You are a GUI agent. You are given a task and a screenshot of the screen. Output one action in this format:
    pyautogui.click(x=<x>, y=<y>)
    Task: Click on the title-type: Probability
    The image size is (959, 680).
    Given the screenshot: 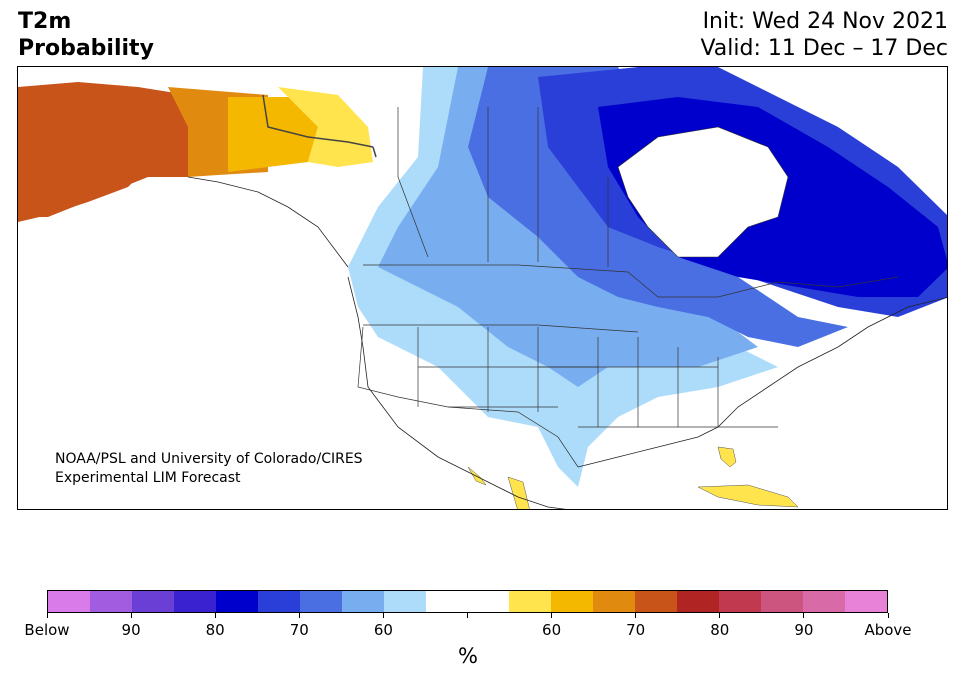 What is the action you would take?
    pyautogui.click(x=86, y=48)
    